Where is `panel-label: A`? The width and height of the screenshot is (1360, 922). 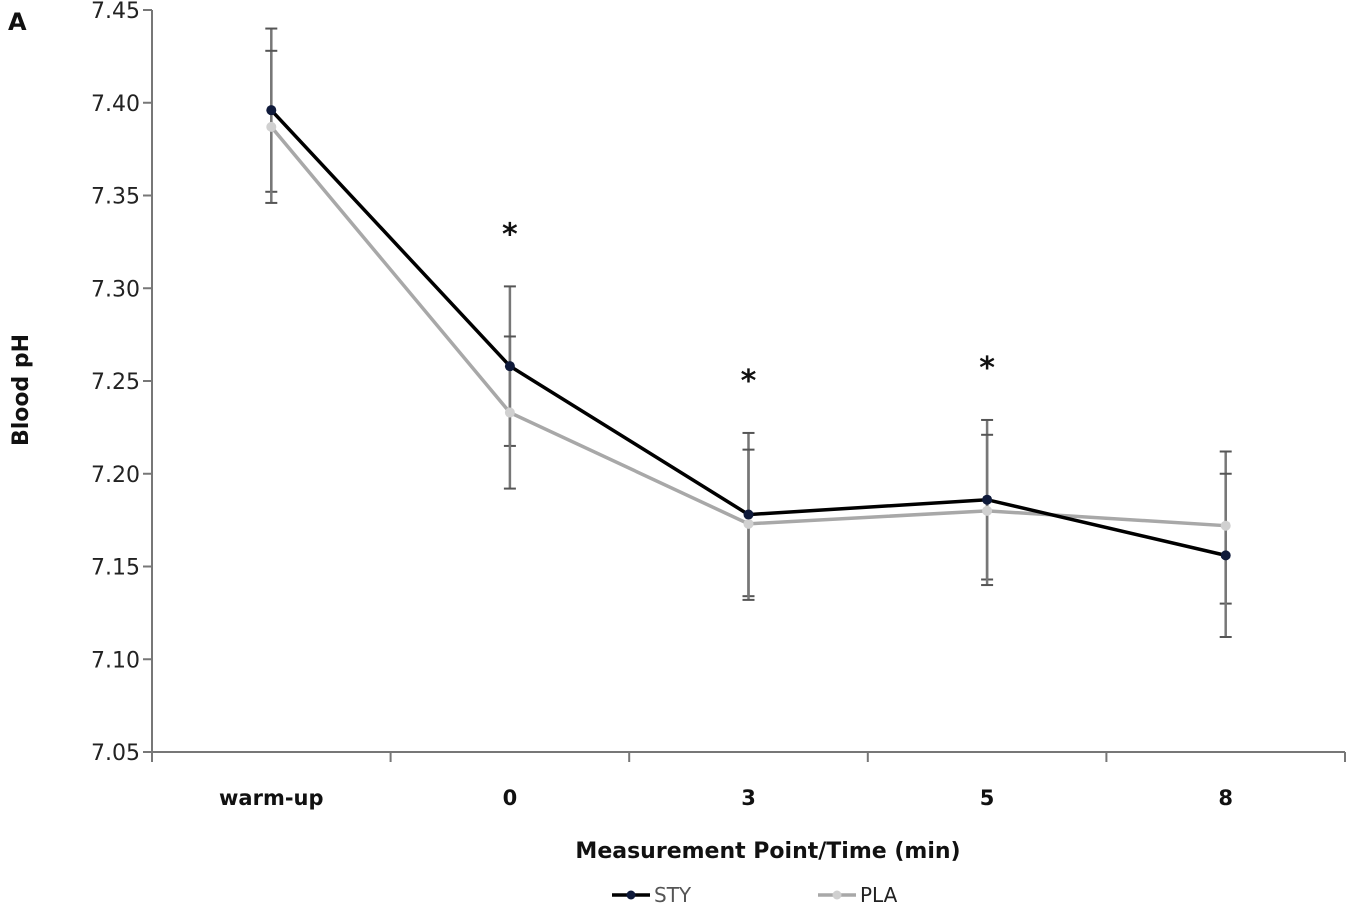
panel-label: A is located at coordinates (17, 22).